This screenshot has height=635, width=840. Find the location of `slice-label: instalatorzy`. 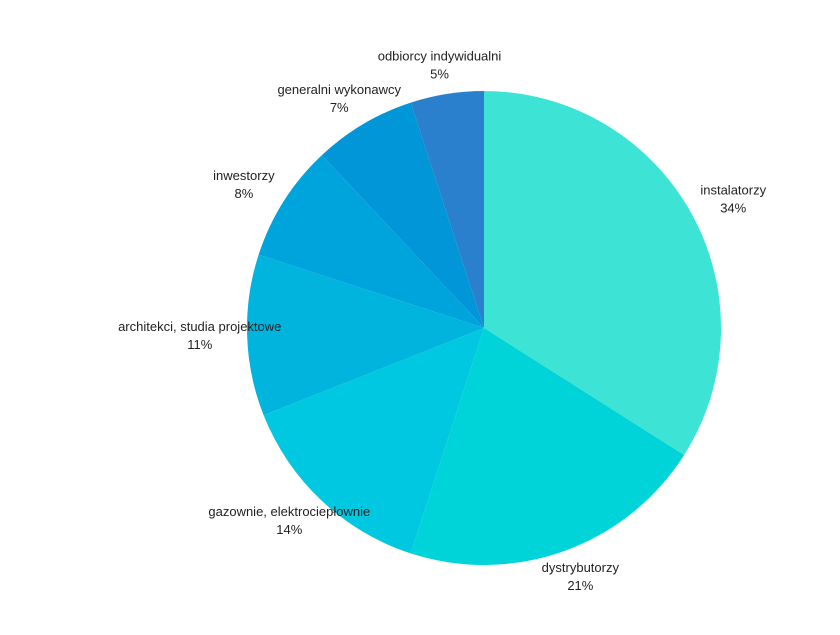

slice-label: instalatorzy is located at coordinates (733, 190).